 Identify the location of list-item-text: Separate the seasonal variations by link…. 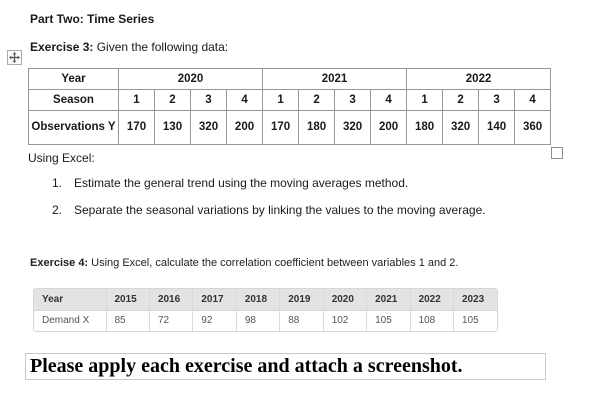
(280, 210).